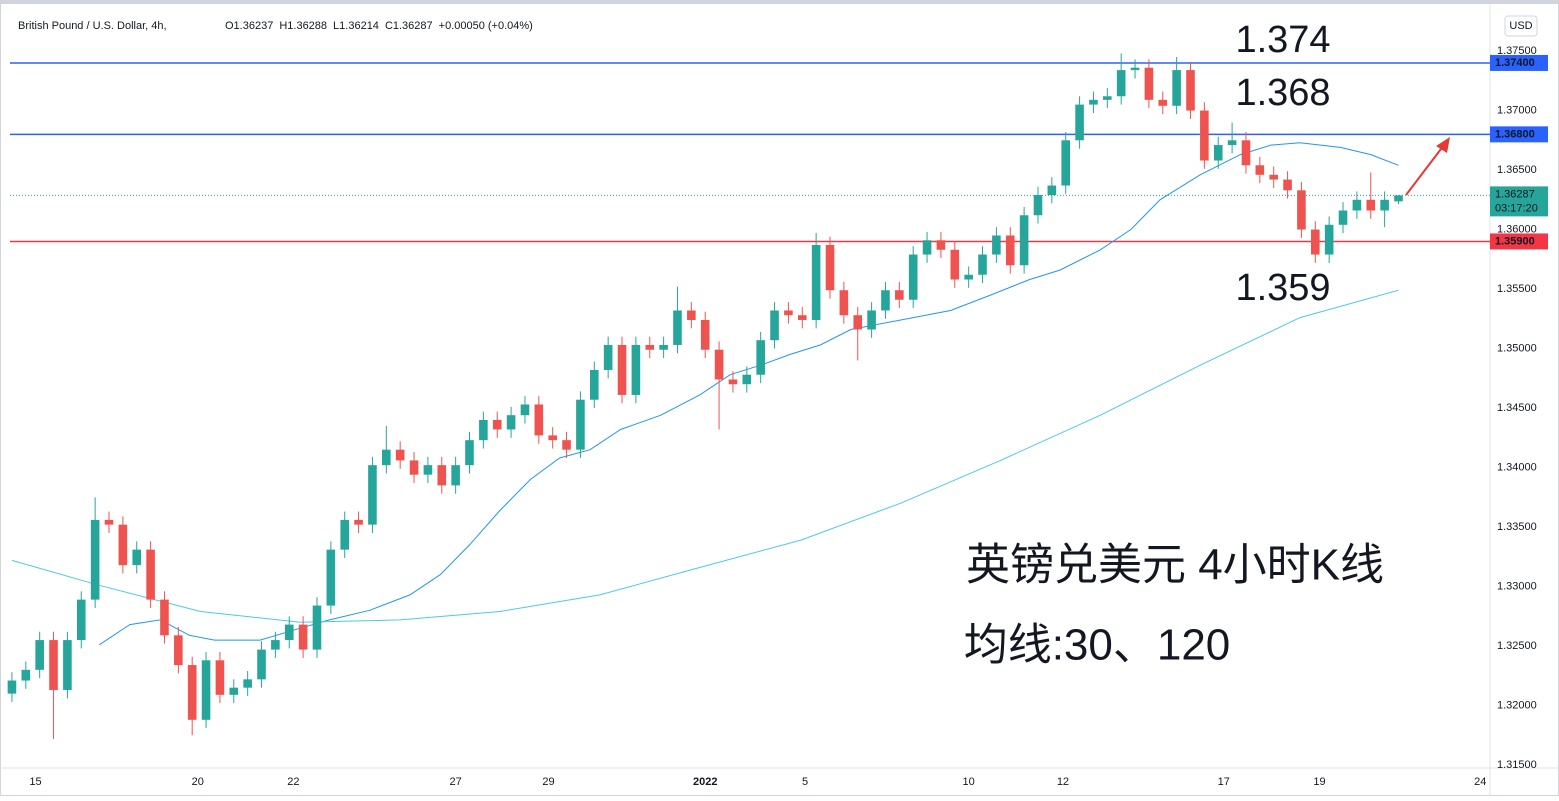 The image size is (1559, 801). What do you see at coordinates (1443, 145) in the screenshot?
I see `trend-arrow-head` at bounding box center [1443, 145].